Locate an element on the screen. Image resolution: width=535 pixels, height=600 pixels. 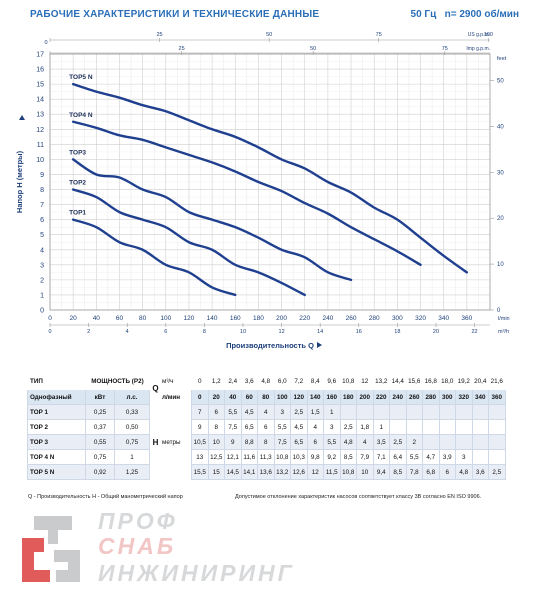
head-cell: 11,3 is located at coordinates (266, 457).